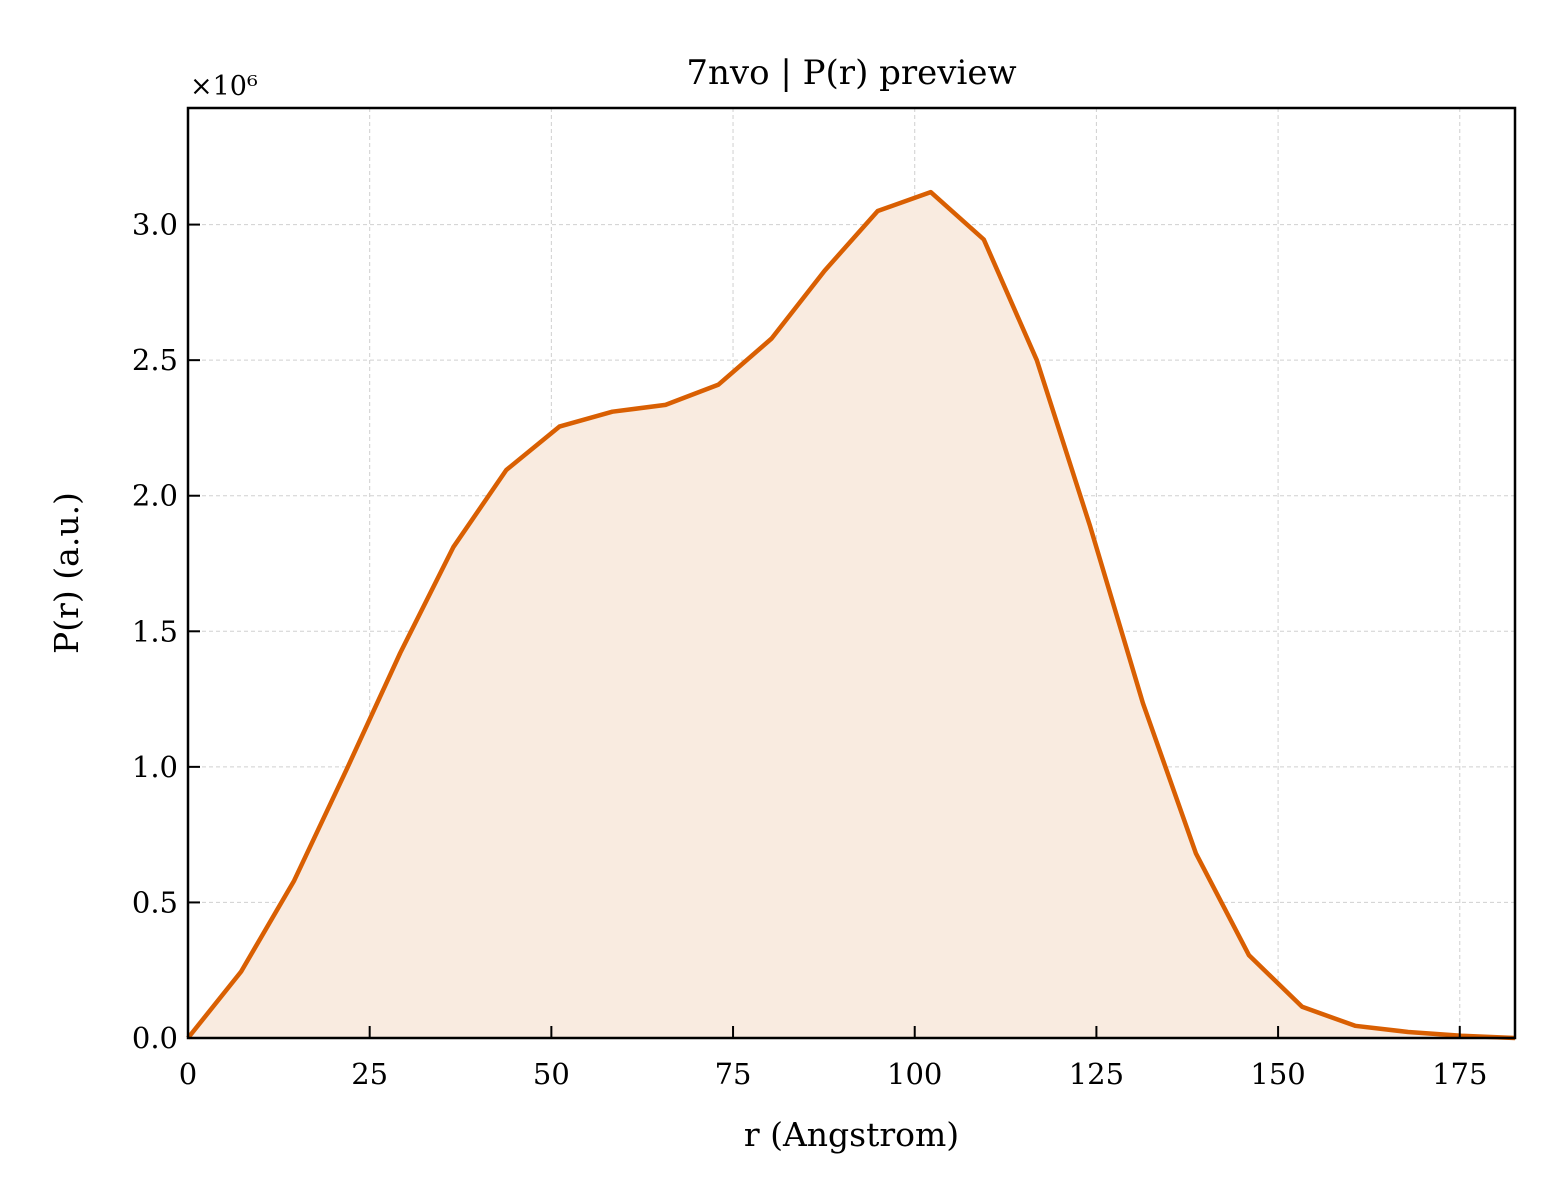 The width and height of the screenshot is (1560, 1200). What do you see at coordinates (851, 73) in the screenshot?
I see `chart-title: 7nvo | P(r) preview` at bounding box center [851, 73].